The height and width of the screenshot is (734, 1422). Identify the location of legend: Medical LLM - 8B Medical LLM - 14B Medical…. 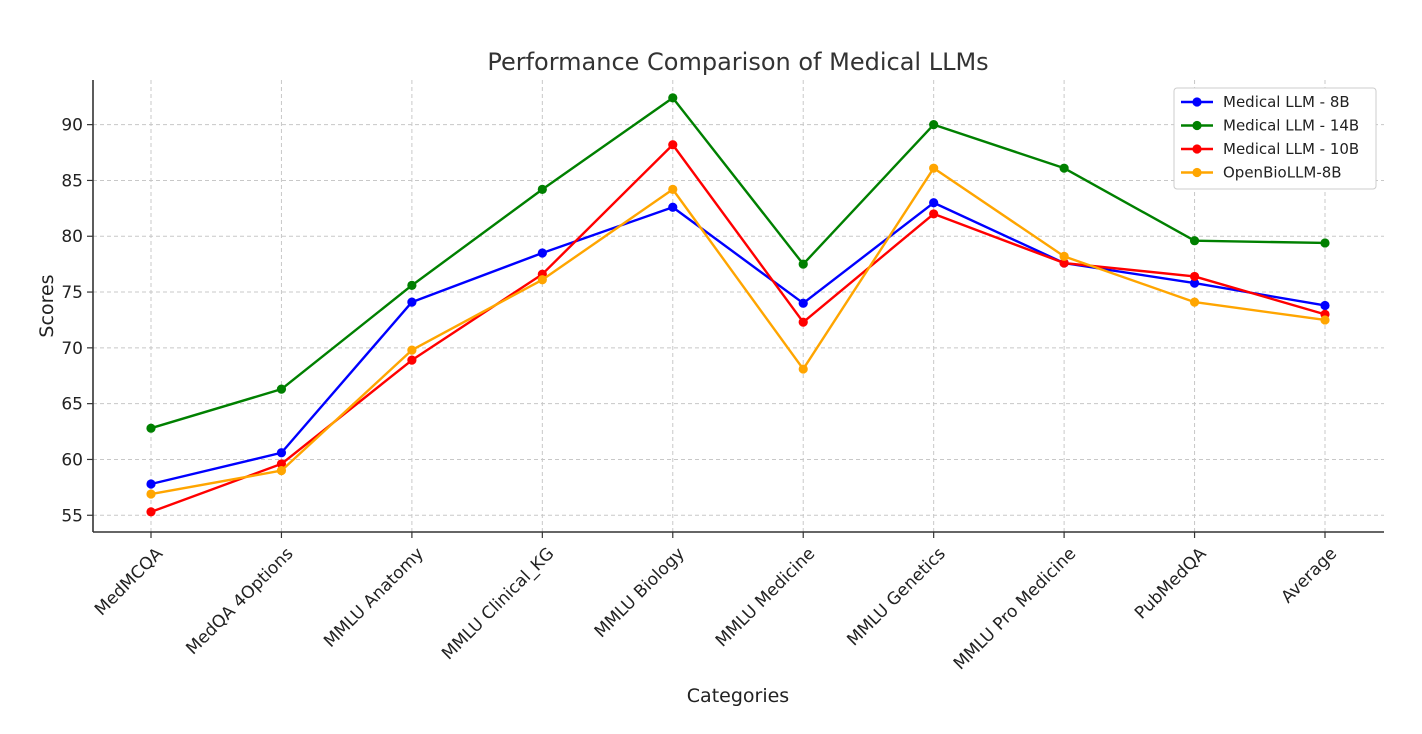
(1275, 138).